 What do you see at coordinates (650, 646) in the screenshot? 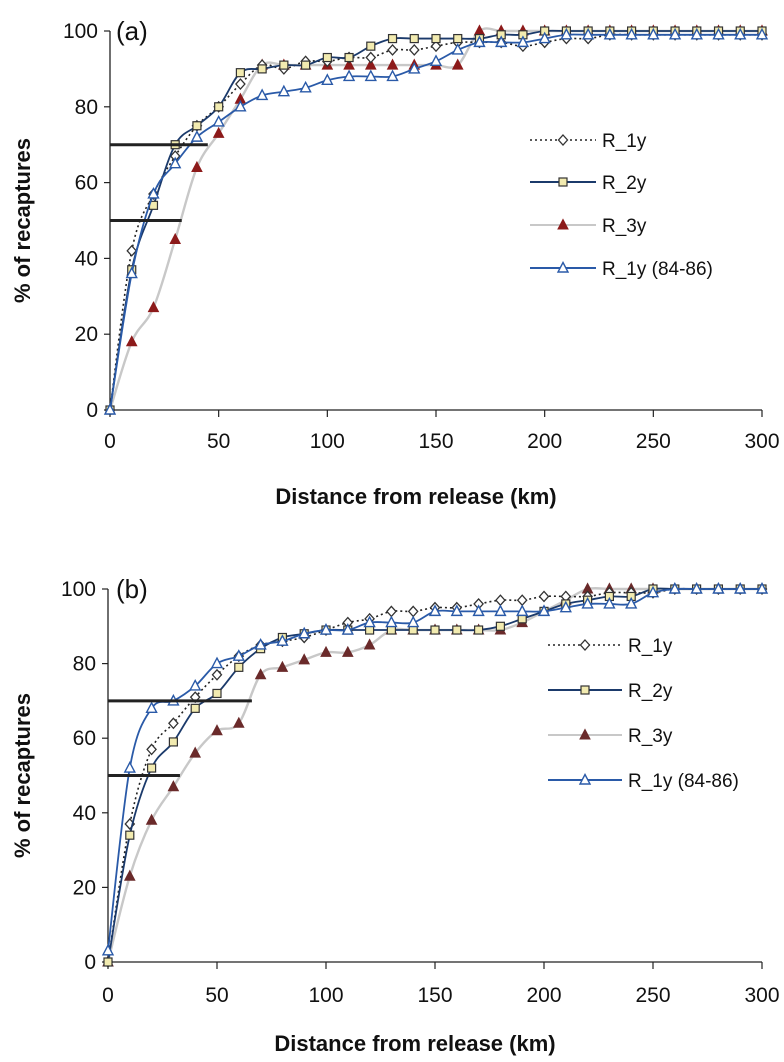
I see `legend-label: R_1y` at bounding box center [650, 646].